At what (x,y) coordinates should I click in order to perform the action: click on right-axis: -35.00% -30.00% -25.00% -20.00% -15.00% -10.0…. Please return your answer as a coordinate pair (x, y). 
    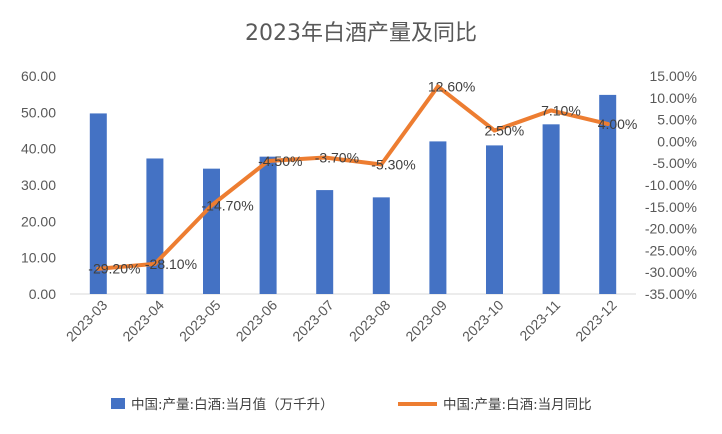
    Looking at the image, I should click on (671, 185).